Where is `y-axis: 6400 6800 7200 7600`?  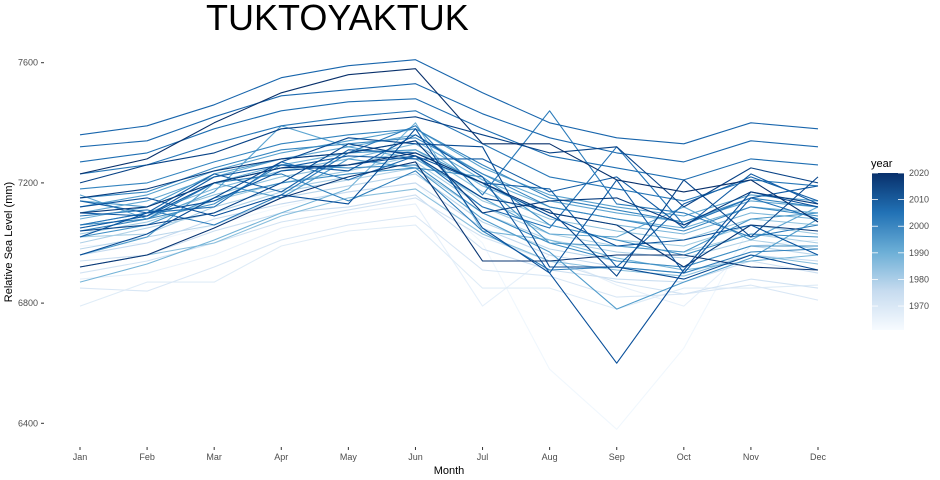
y-axis: 6400 6800 7200 7600 is located at coordinates (31, 243).